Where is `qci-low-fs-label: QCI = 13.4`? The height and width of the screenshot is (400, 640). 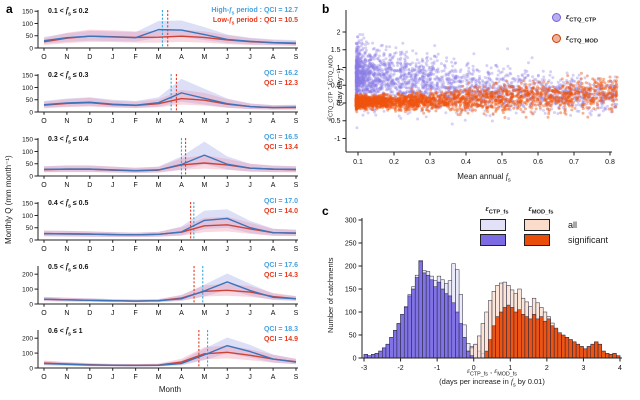
qci-low-fs-label: QCI = 13.4 is located at coordinates (280, 147).